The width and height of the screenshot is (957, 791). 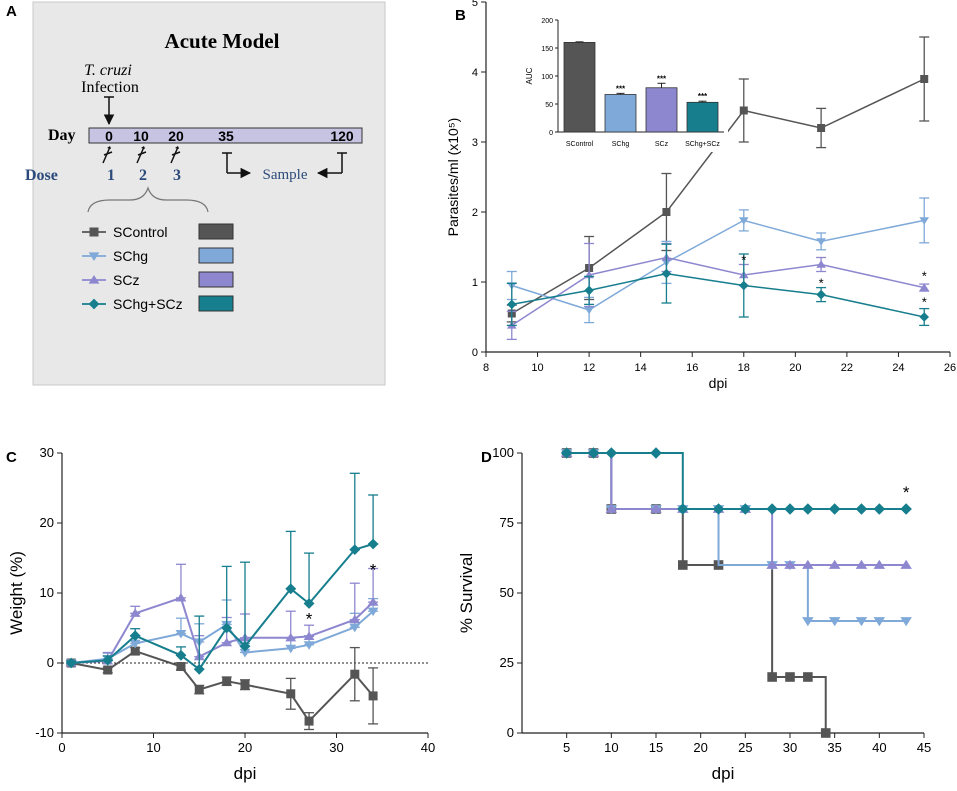 I want to click on inset-y-axis-label: AUC, so click(x=529, y=75).